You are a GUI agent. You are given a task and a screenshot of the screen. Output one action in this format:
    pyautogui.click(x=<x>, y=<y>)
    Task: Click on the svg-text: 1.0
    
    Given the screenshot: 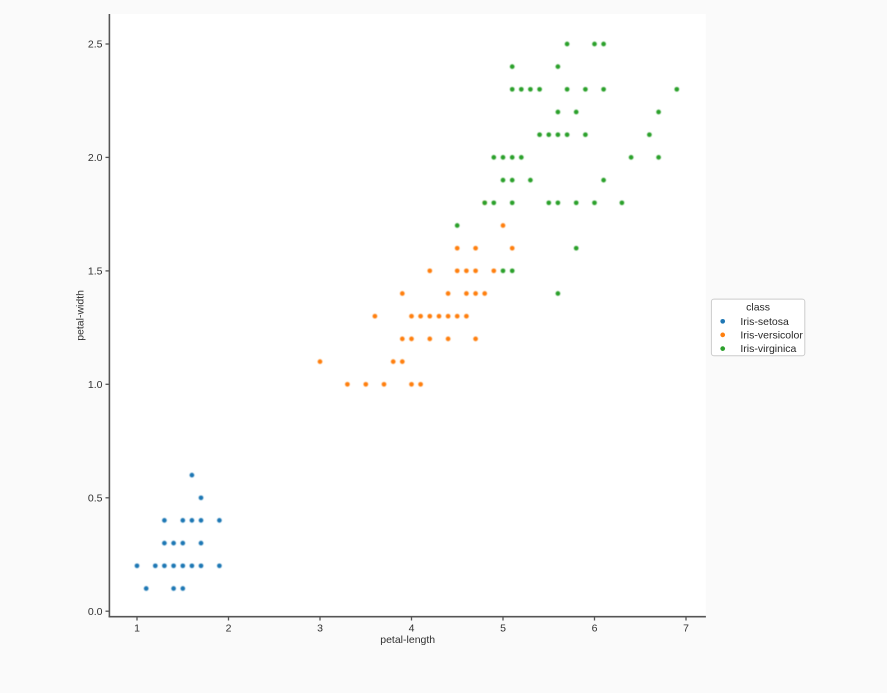 What is the action you would take?
    pyautogui.click(x=95, y=385)
    